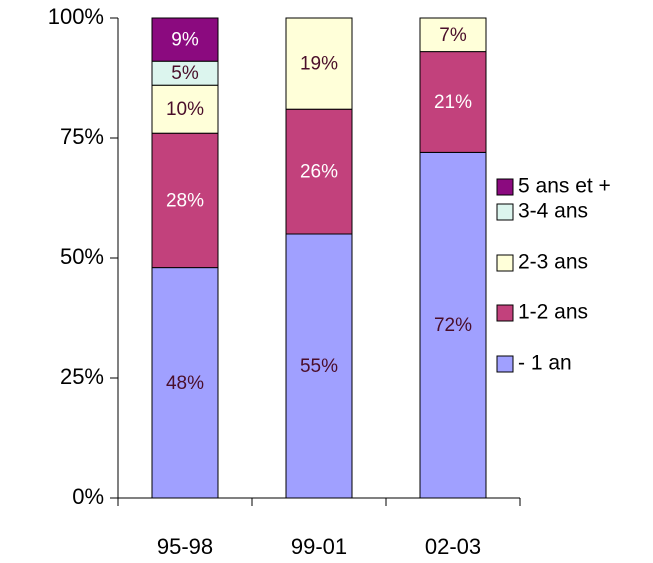 The height and width of the screenshot is (563, 653). I want to click on legend-label: 1-2 ans, so click(553, 312).